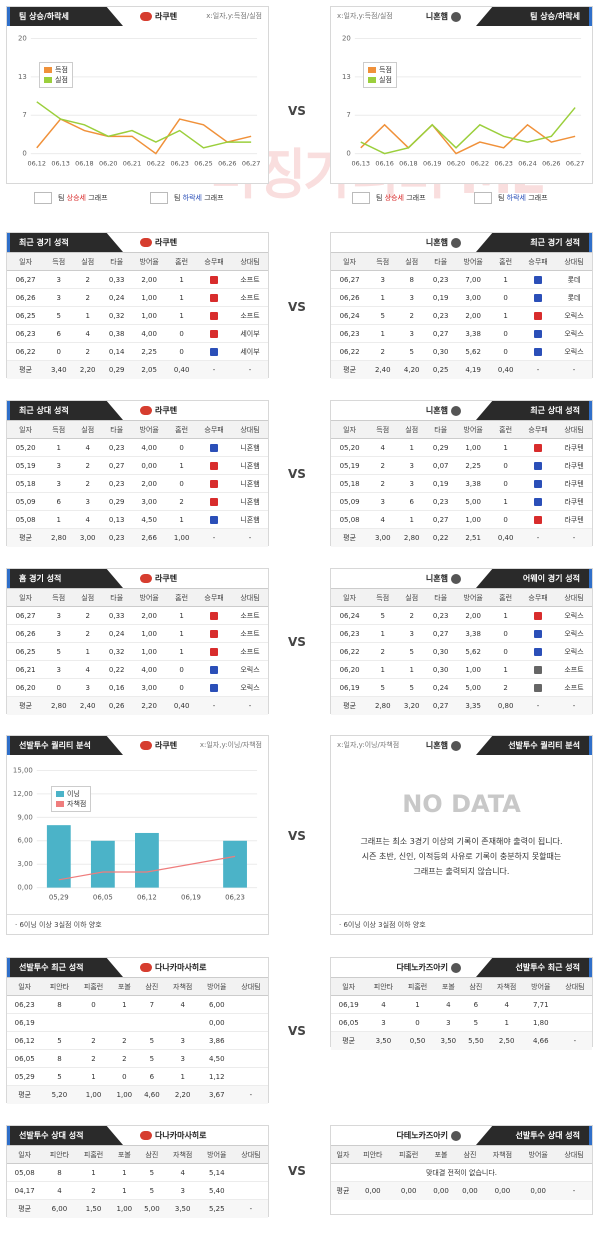 This screenshot has width=600, height=1247. Describe the element at coordinates (470, 1154) in the screenshot. I see `column-header: 삼진` at that location.